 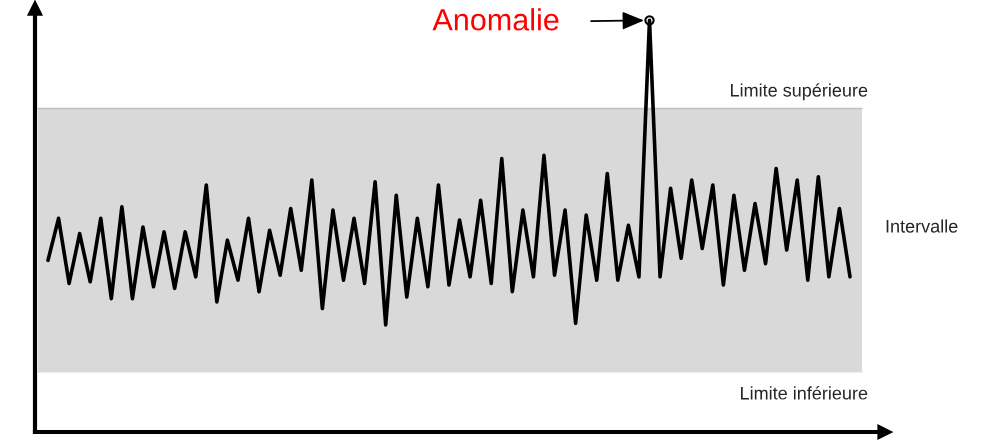 I want to click on annotation: Anomalie, so click(x=495, y=19).